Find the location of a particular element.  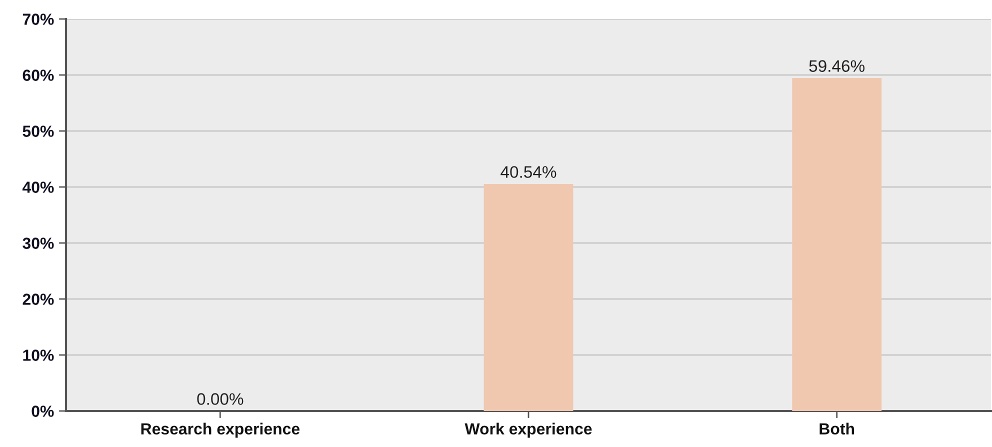

x-tick-label: Both is located at coordinates (837, 428).